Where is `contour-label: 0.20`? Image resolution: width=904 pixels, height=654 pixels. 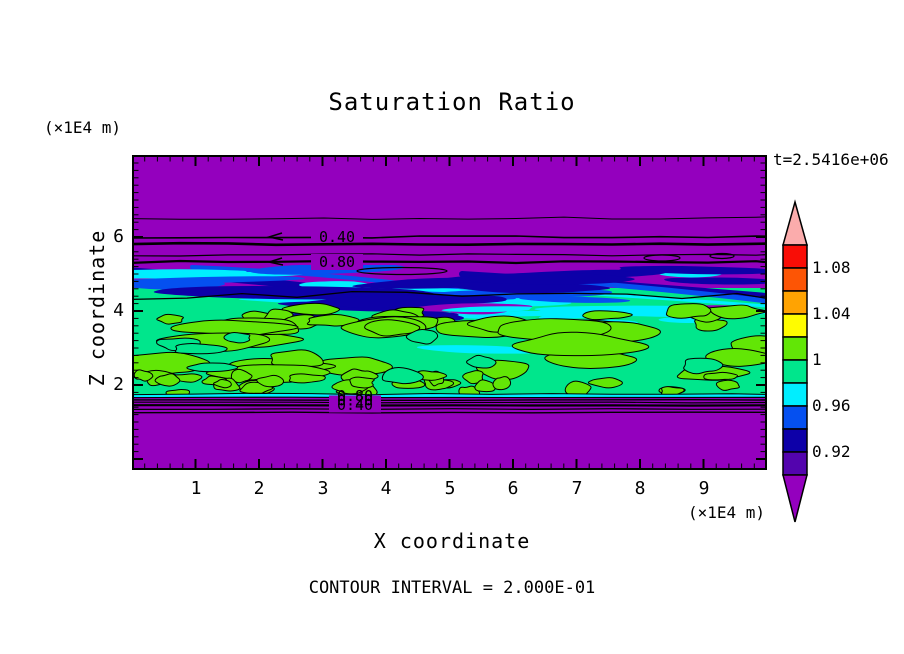 contour-label: 0.20 is located at coordinates (355, 401).